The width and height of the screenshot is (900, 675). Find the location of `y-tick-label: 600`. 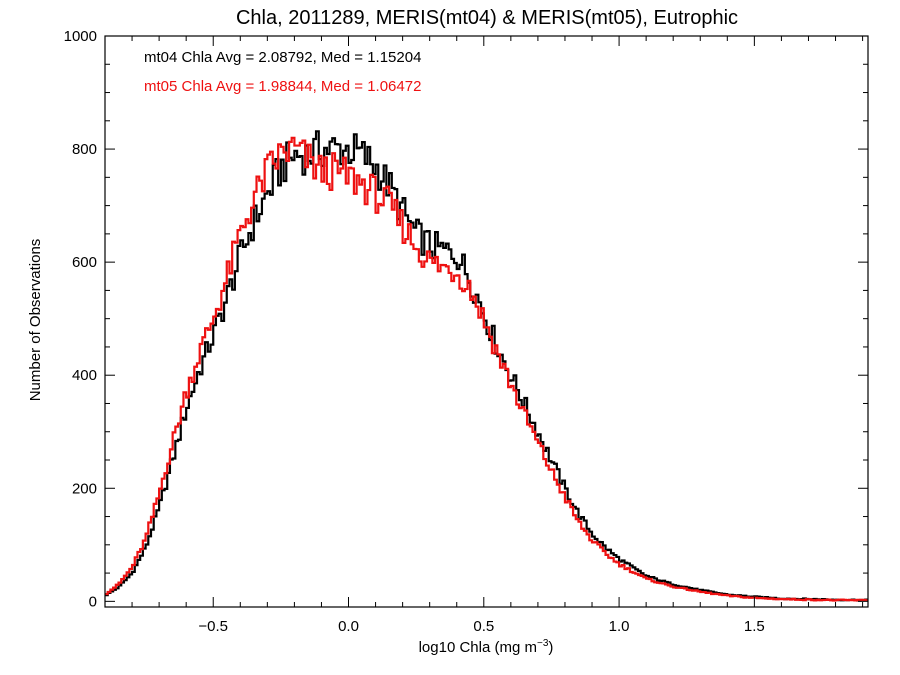

y-tick-label: 600 is located at coordinates (84, 262).